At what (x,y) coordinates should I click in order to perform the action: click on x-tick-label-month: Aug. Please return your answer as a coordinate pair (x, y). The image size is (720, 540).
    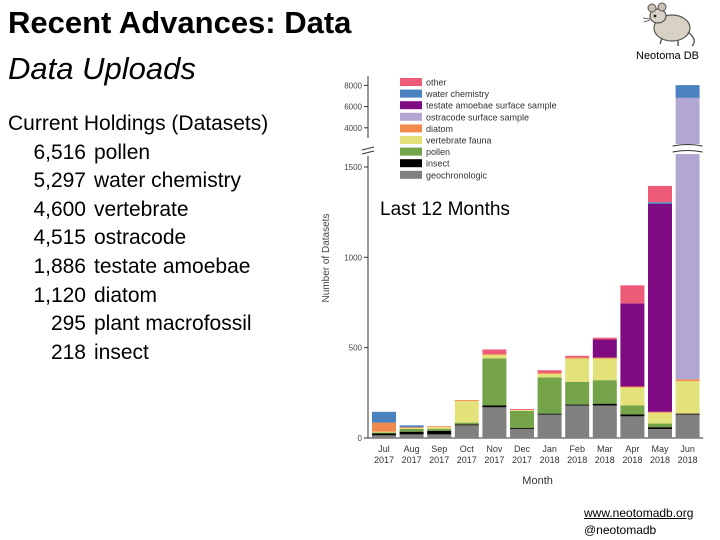
    Looking at the image, I should click on (412, 449).